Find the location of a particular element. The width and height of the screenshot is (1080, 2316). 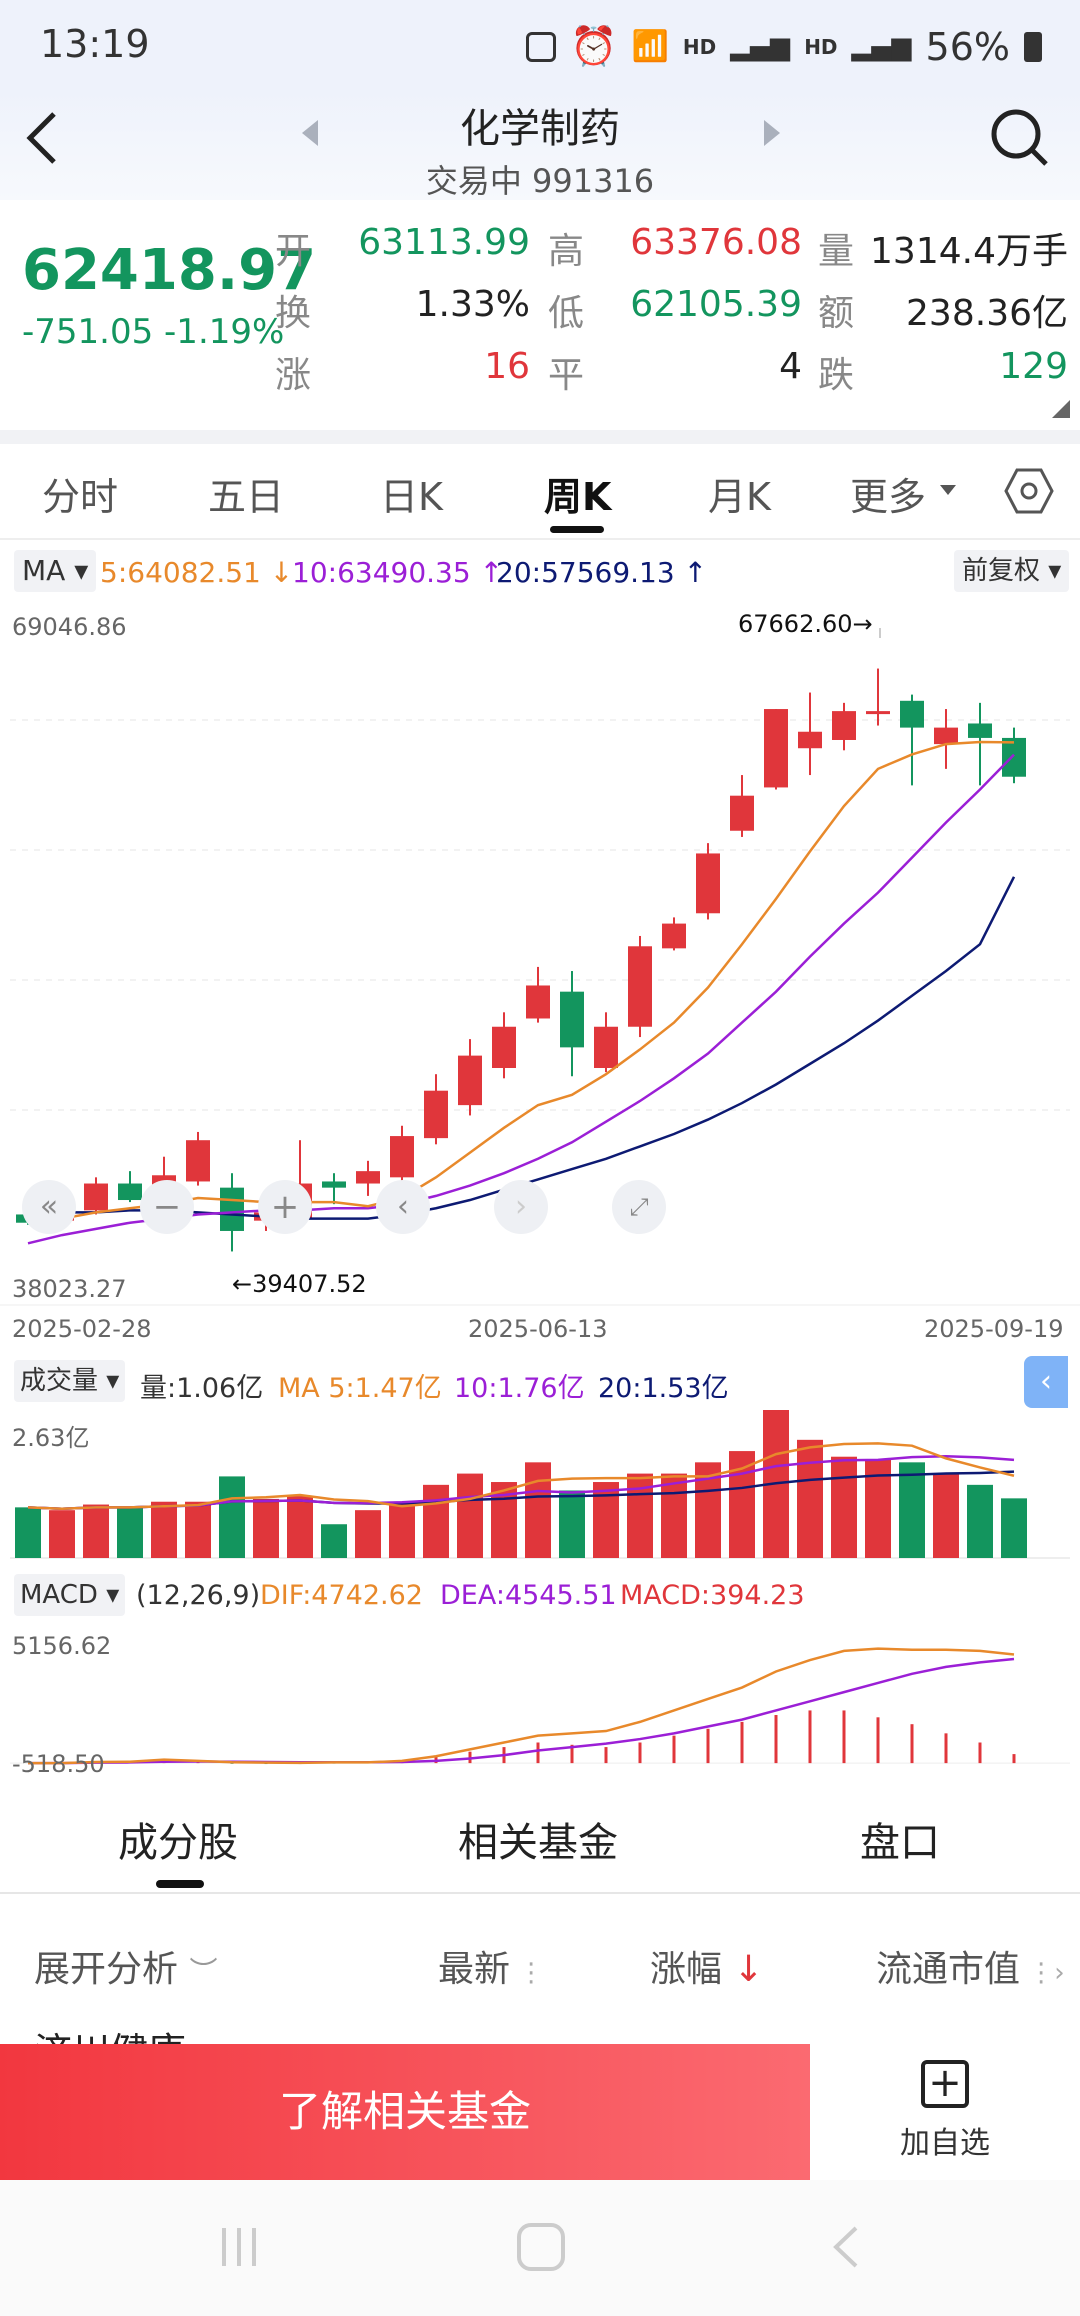

related-funds-button-label: 了解相关基金 is located at coordinates (404, 2111).